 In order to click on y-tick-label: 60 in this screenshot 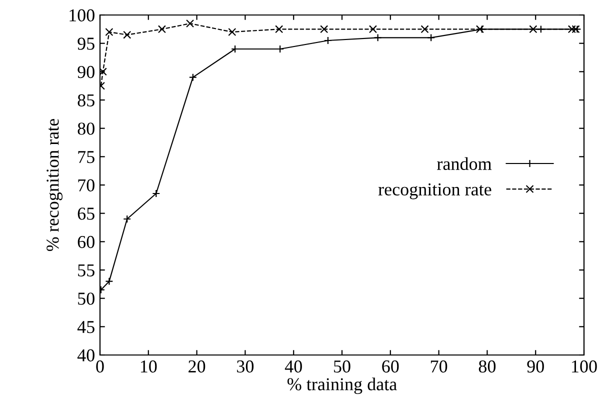, I will do `click(86, 242)`.